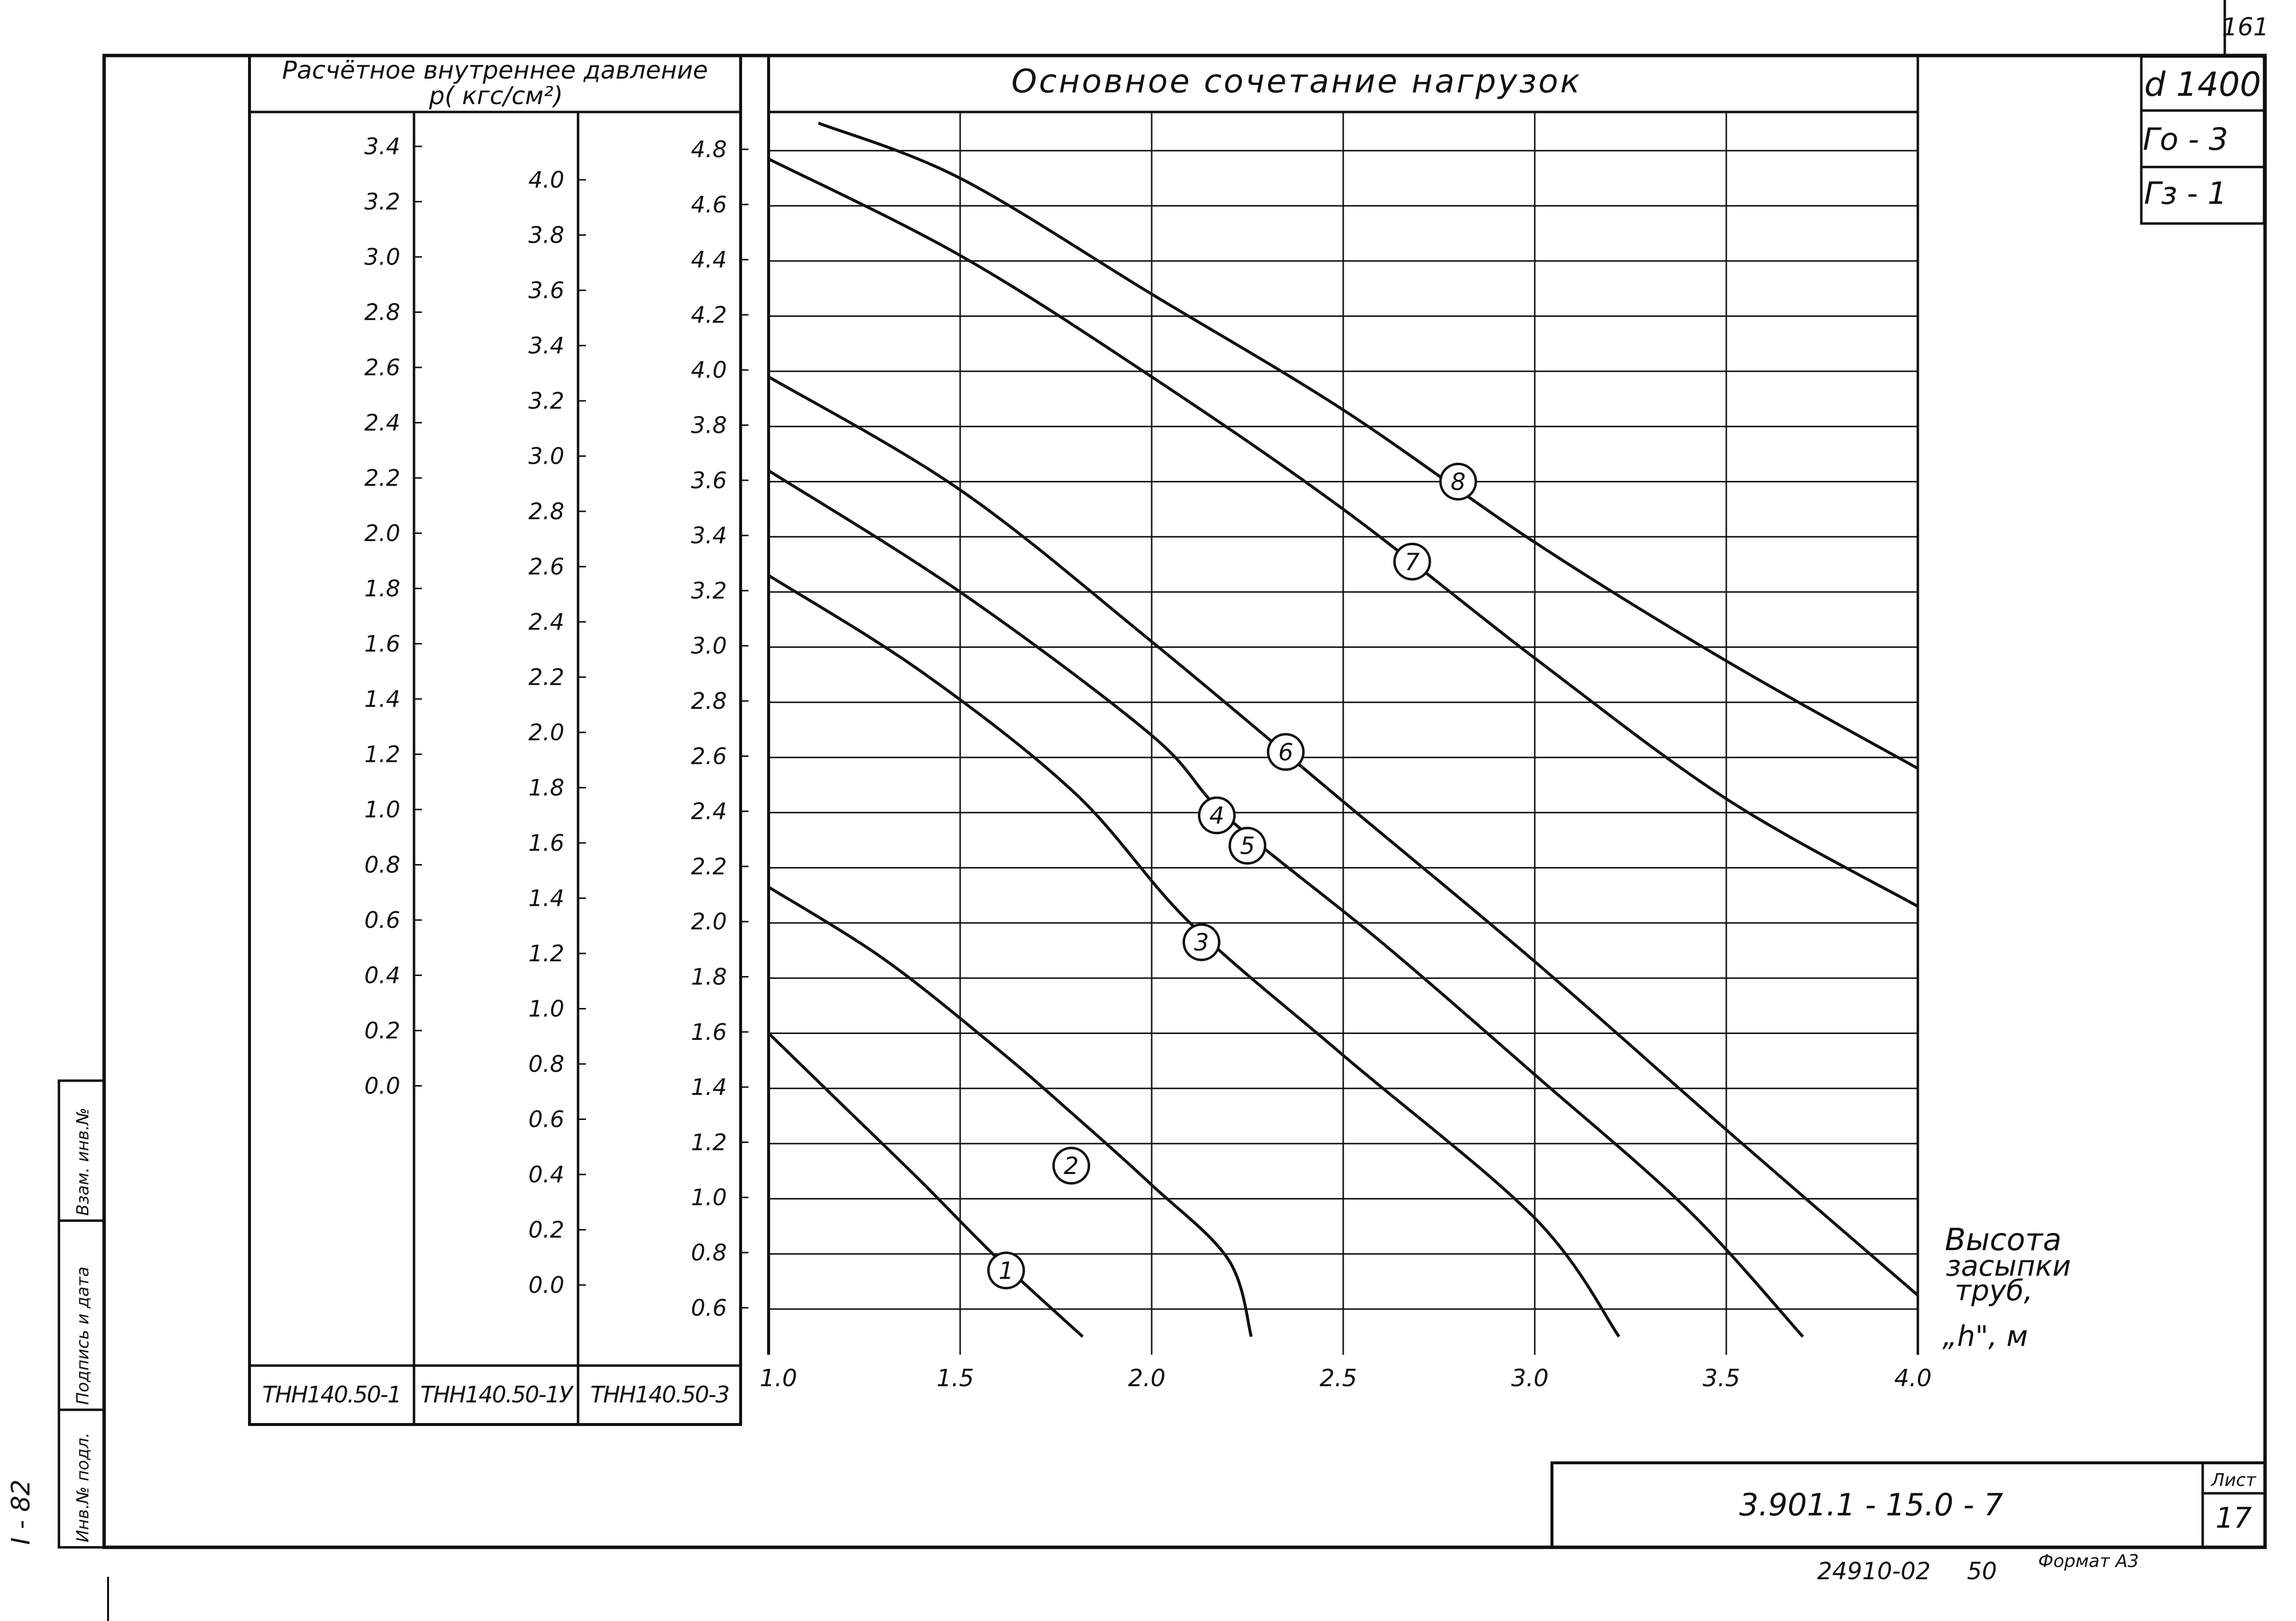 The width and height of the screenshot is (2296, 1621). Describe the element at coordinates (709, 1032) in the screenshot. I see `scale-3-label-16: 1.6` at that location.